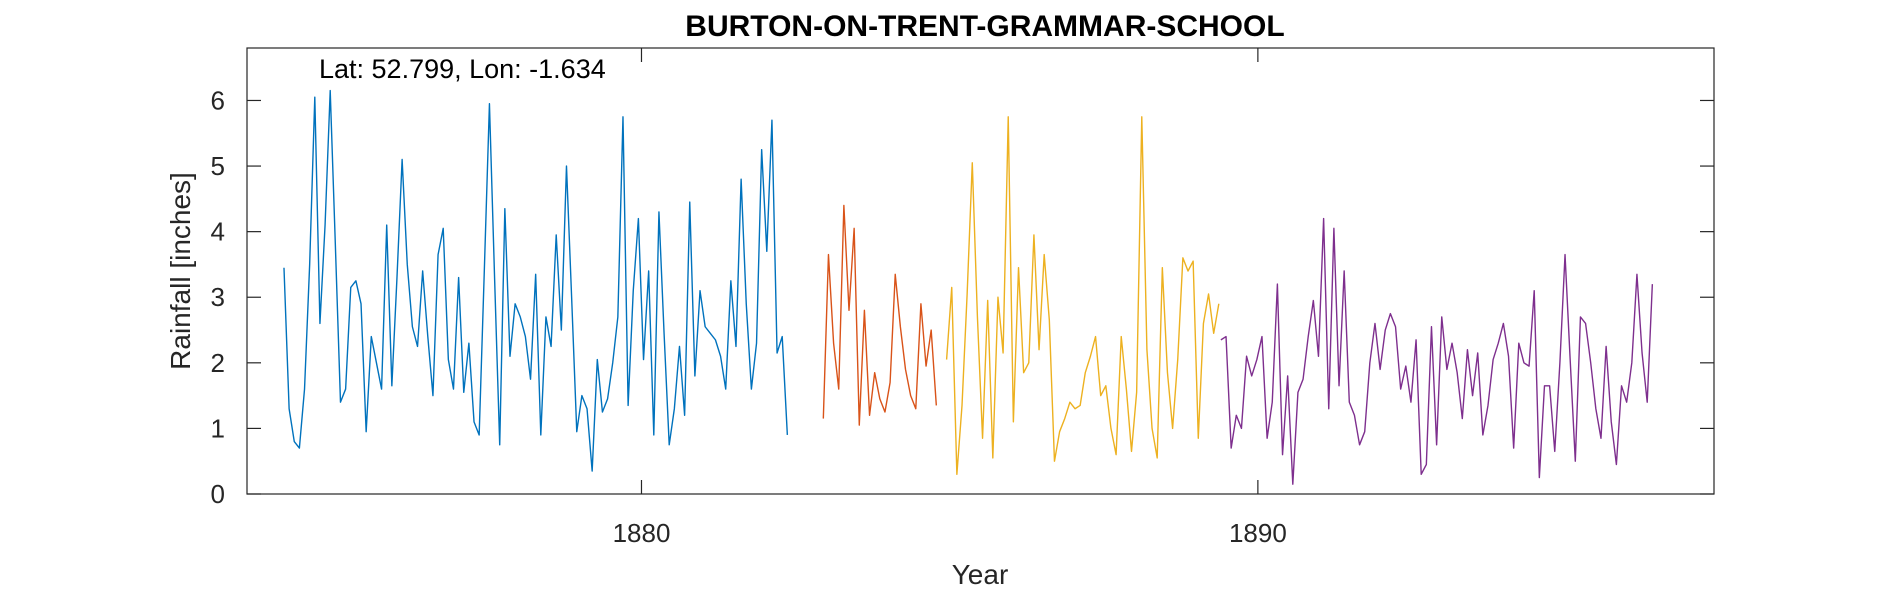 The width and height of the screenshot is (1890, 591). What do you see at coordinates (642, 533) in the screenshot?
I see `x-tick-label: 1880` at bounding box center [642, 533].